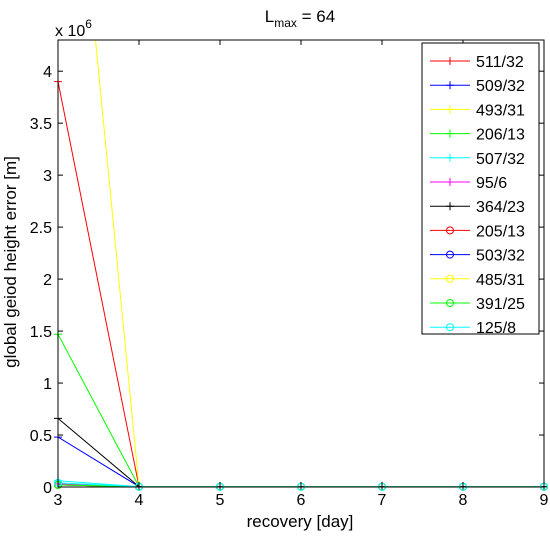 Image resolution: width=550 pixels, height=536 pixels. What do you see at coordinates (500, 135) in the screenshot?
I see `legend-label: 206/13` at bounding box center [500, 135].